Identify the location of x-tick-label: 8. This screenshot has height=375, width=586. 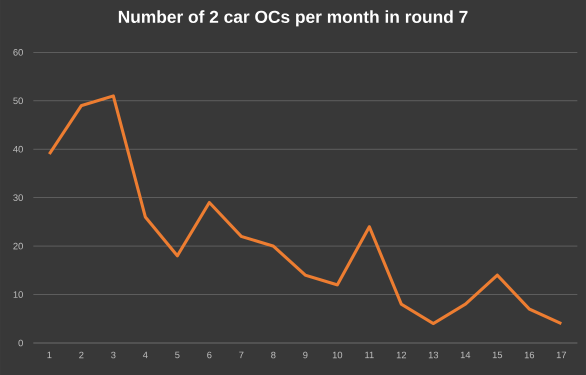
(273, 355).